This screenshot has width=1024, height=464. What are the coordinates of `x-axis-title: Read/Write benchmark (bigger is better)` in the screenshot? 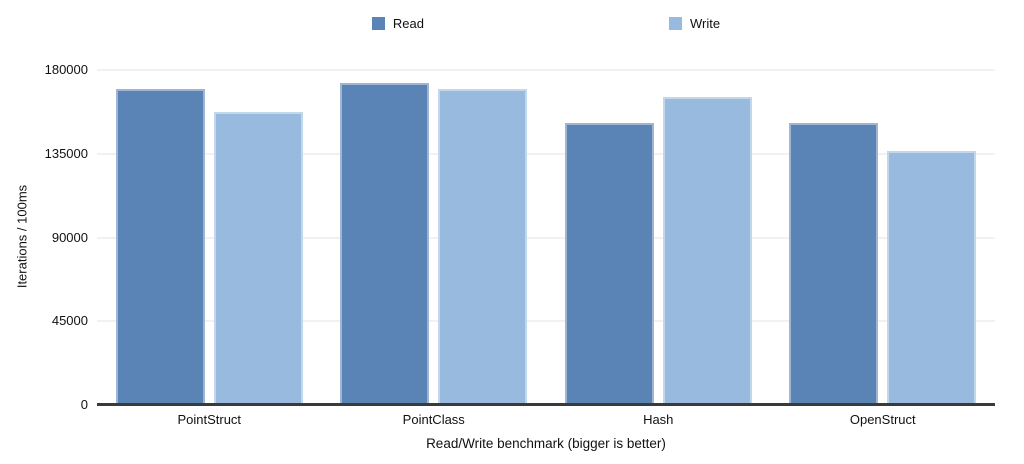 It's located at (546, 443).